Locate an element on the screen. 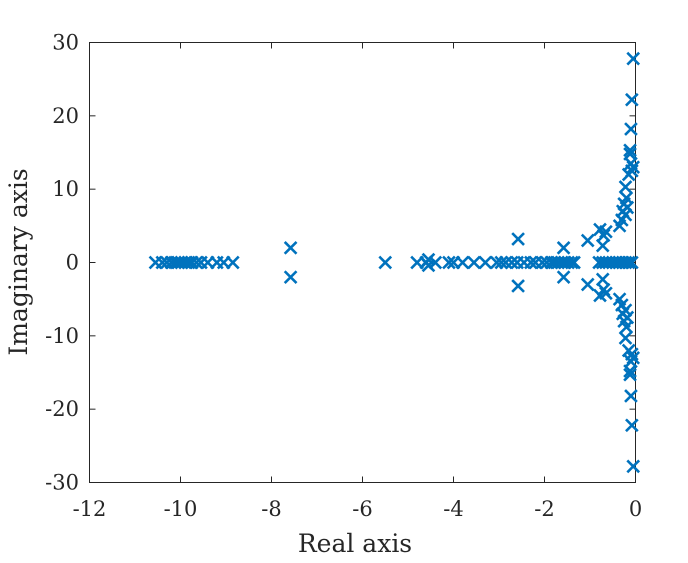 The width and height of the screenshot is (688, 563). x-axis-label: Real axis is located at coordinates (355, 543).